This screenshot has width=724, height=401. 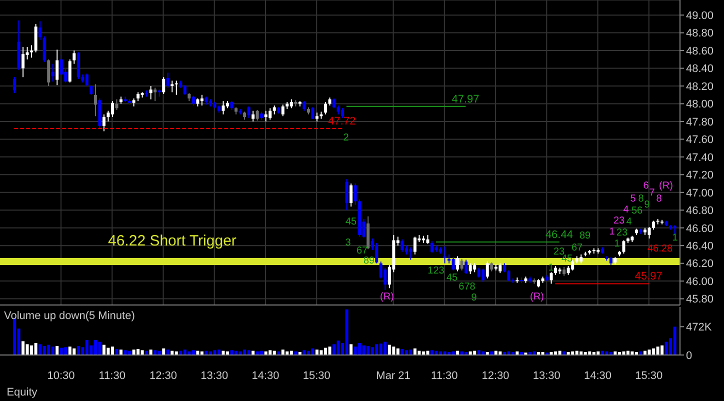 I want to click on y-tick-label: 46.00, so click(x=700, y=282).